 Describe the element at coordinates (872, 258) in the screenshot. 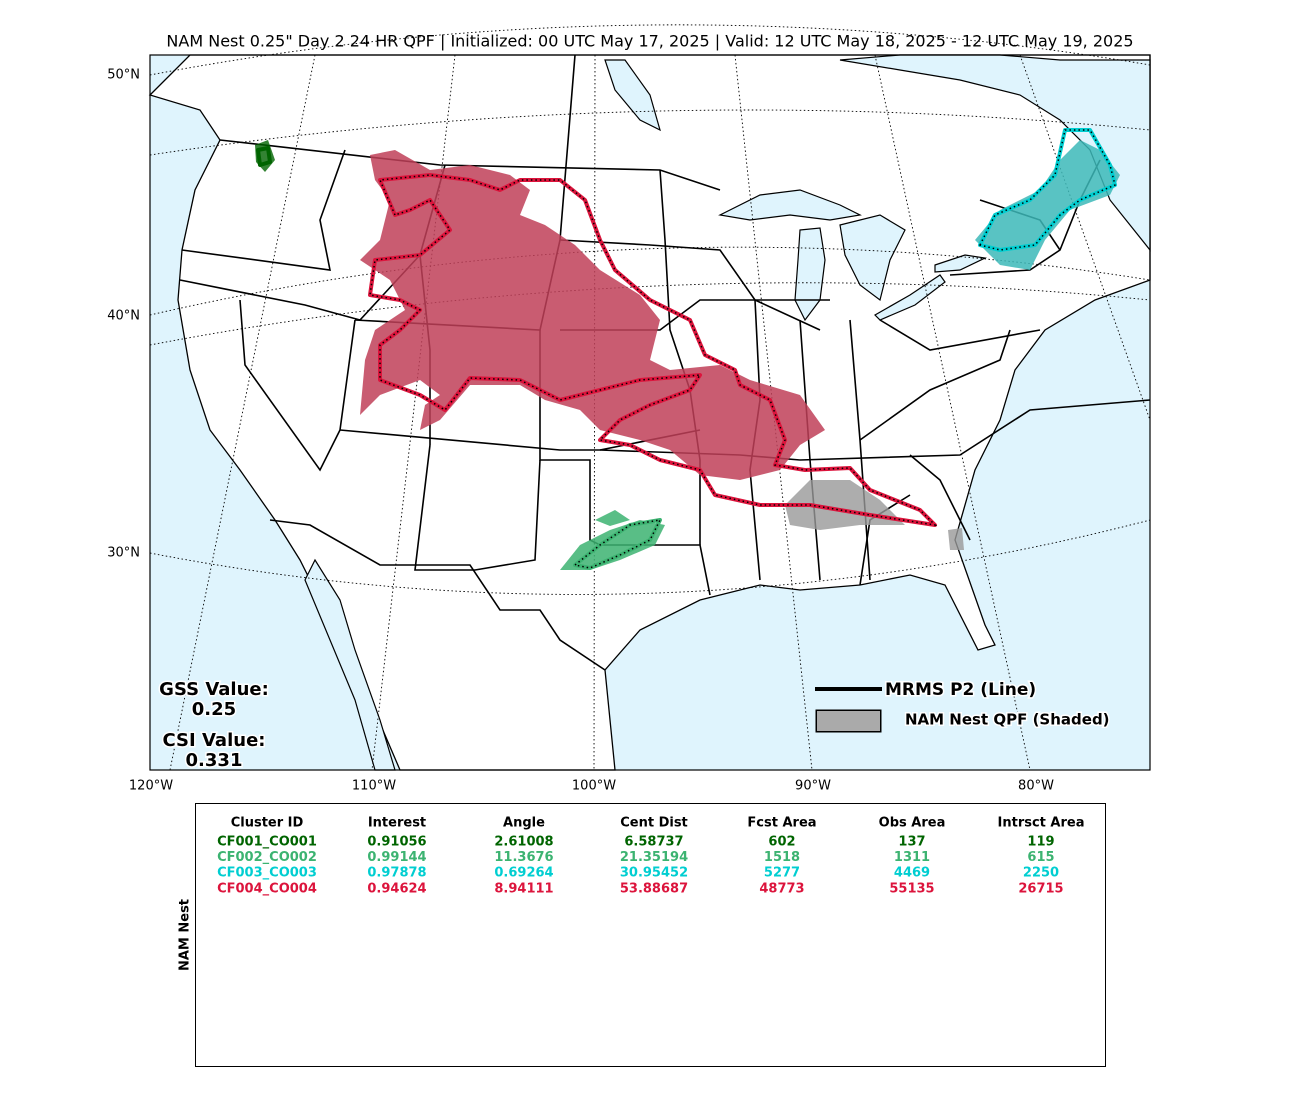

I see `lake-huron` at that location.